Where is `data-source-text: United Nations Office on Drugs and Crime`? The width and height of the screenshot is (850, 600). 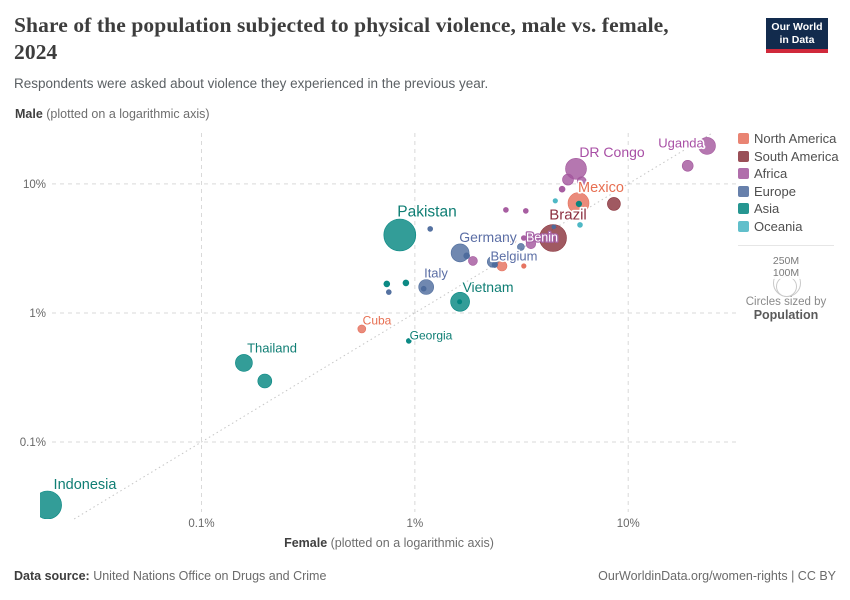
data-source-text: United Nations Office on Drugs and Crime is located at coordinates (208, 576).